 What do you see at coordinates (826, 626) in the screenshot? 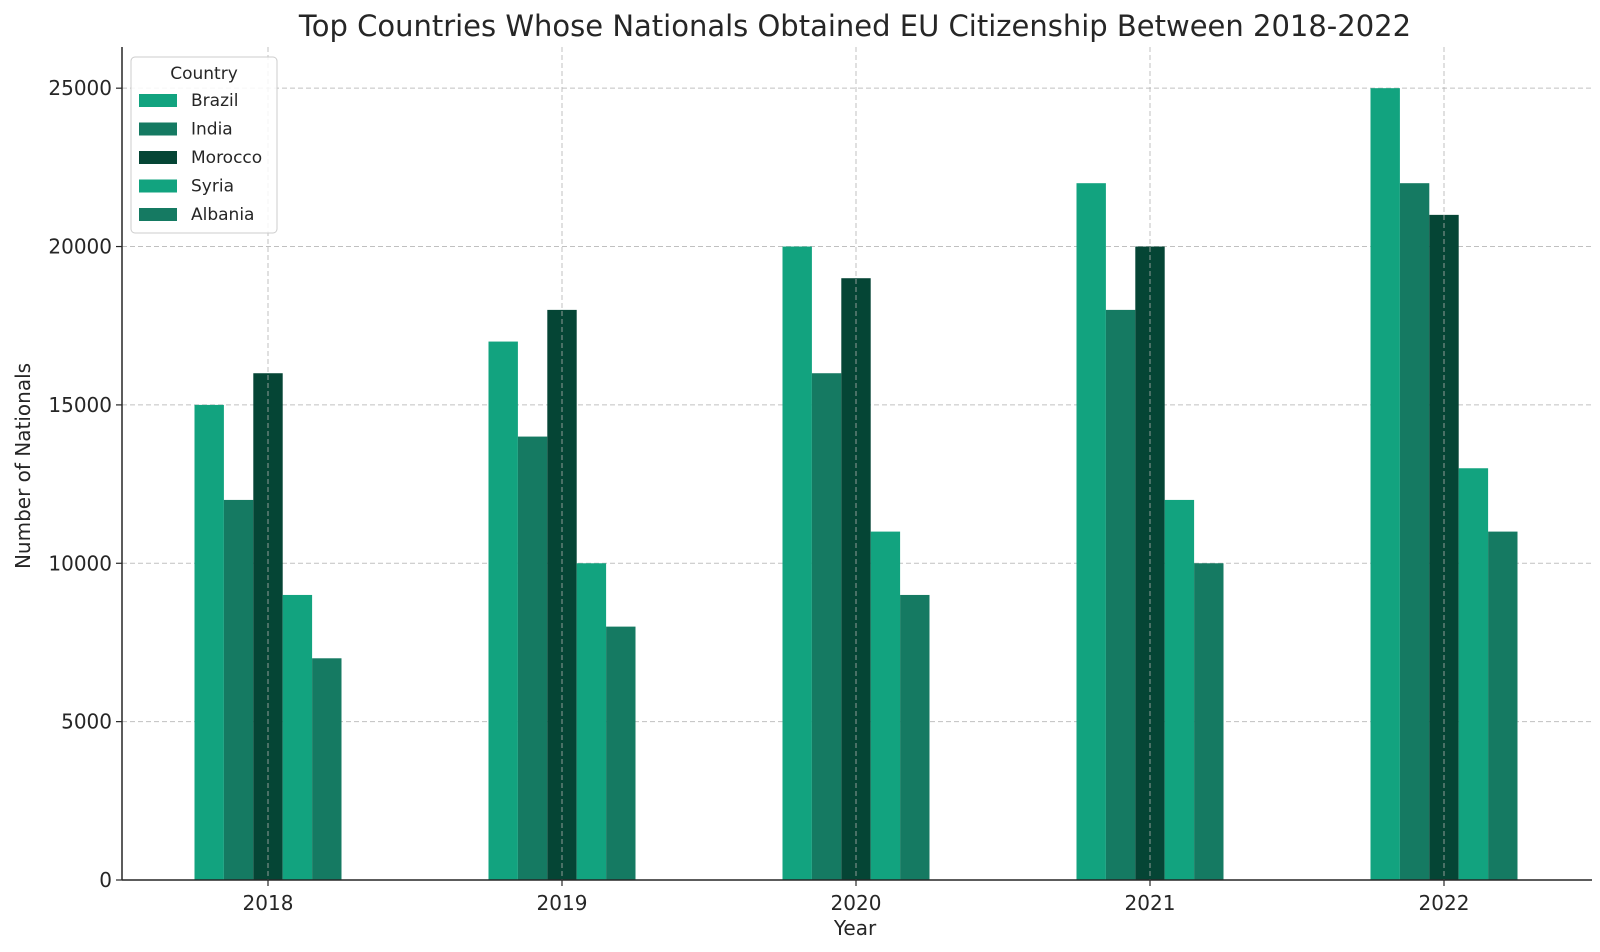
I see `bar-india-2020` at bounding box center [826, 626].